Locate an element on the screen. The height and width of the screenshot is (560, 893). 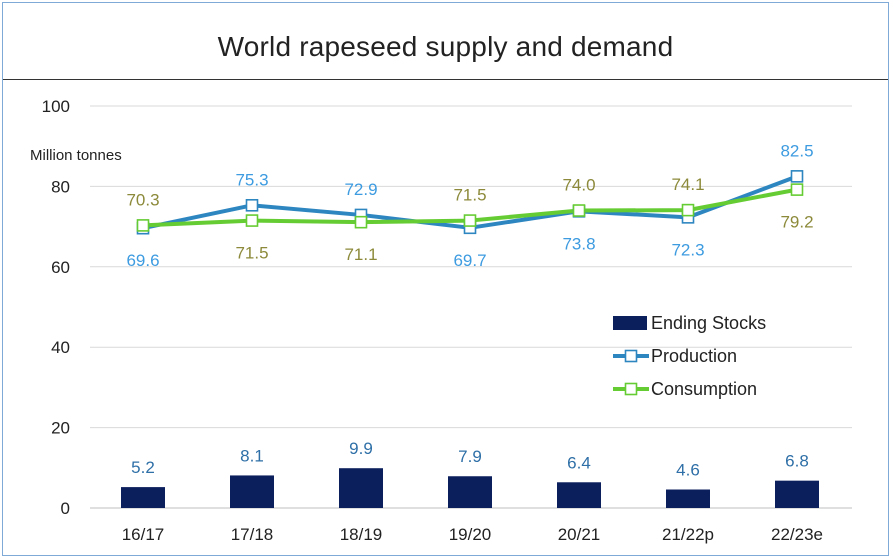
consumption-value-label: 74.1 is located at coordinates (687, 184).